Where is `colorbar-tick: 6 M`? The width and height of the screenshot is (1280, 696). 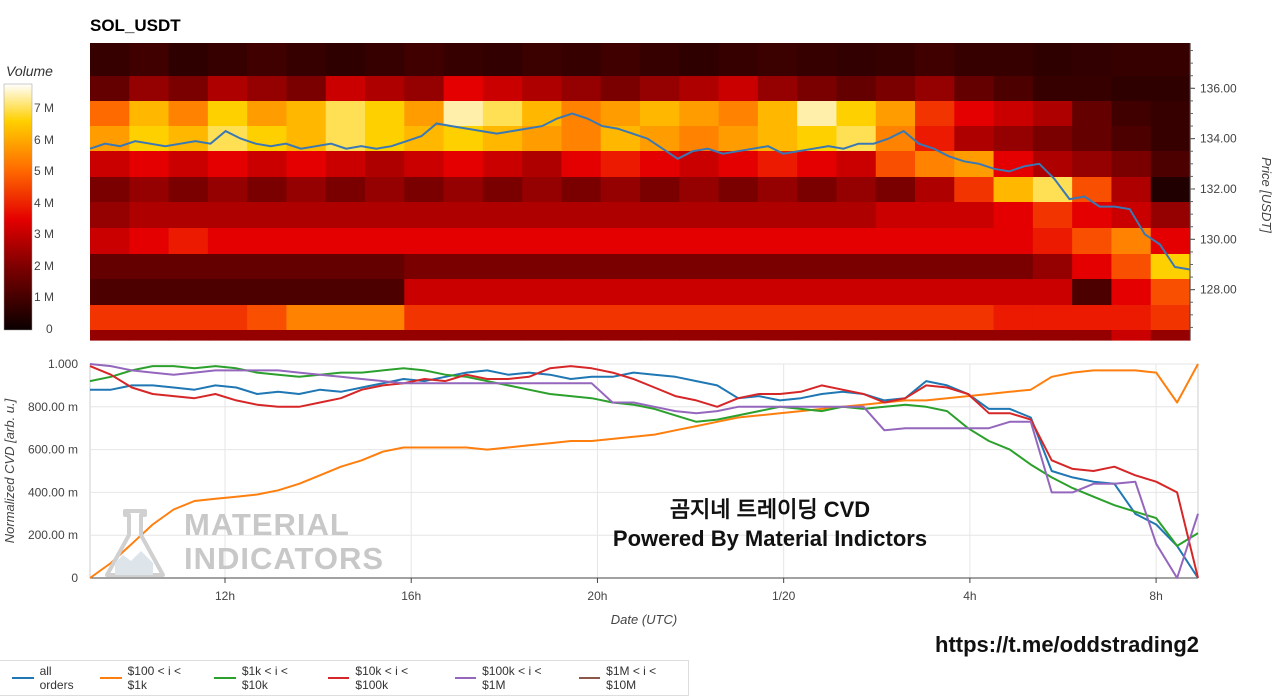 colorbar-tick: 6 M is located at coordinates (44, 139).